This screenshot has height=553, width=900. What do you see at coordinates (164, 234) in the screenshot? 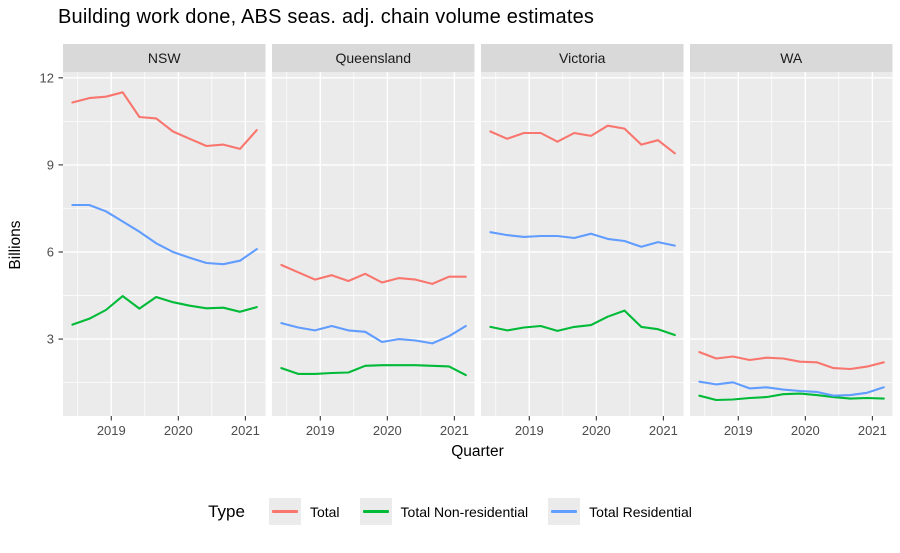
I see `line-total-residential-nsw` at bounding box center [164, 234].